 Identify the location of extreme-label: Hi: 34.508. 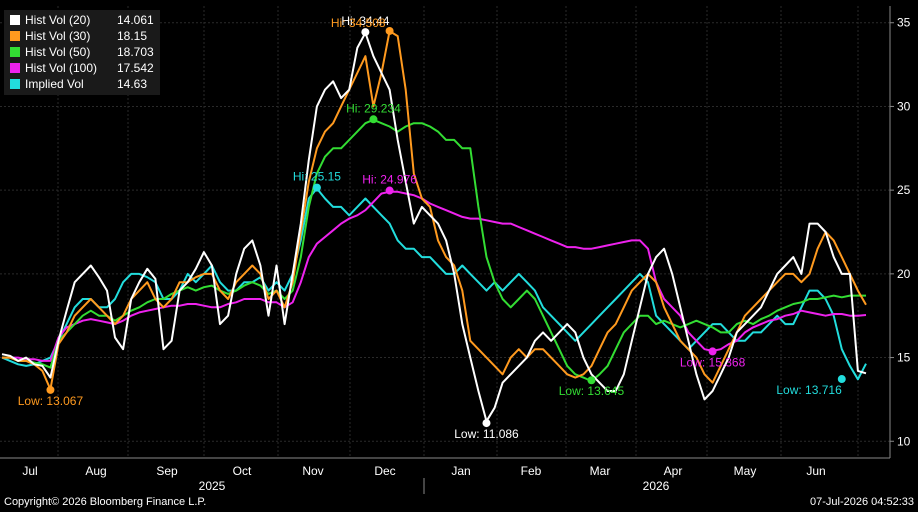
(358, 23).